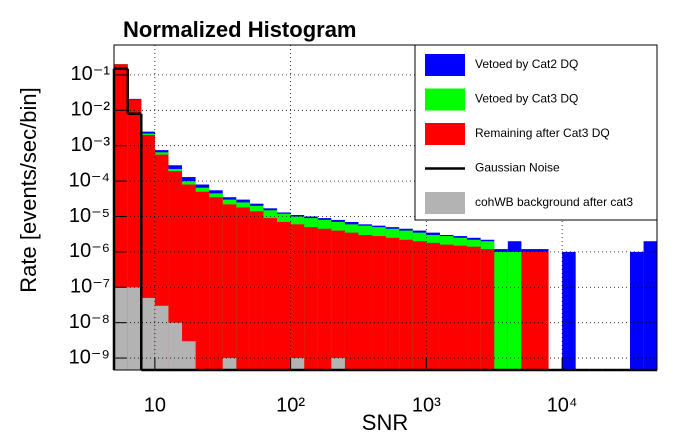 This screenshot has height=444, width=692. Describe the element at coordinates (89, 180) in the screenshot. I see `y-tick-label: 10⁻⁴` at that location.